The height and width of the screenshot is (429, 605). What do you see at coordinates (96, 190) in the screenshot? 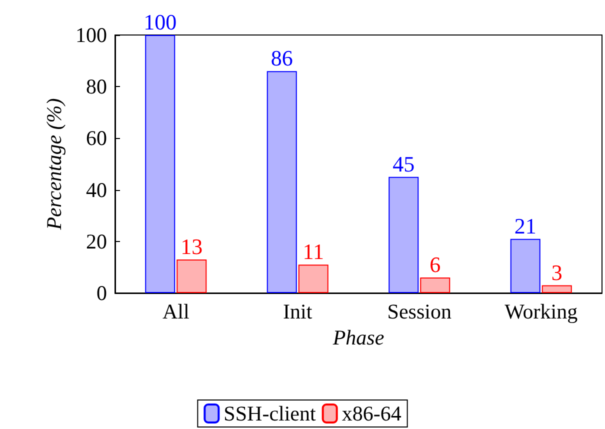
I see `y-tick-label: 40` at bounding box center [96, 190].